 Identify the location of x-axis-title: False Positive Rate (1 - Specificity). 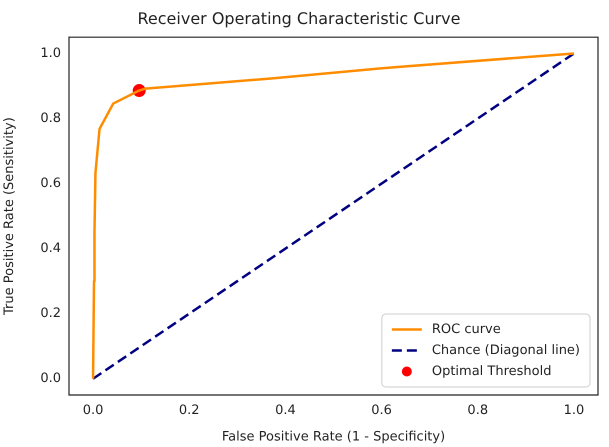
(334, 437).